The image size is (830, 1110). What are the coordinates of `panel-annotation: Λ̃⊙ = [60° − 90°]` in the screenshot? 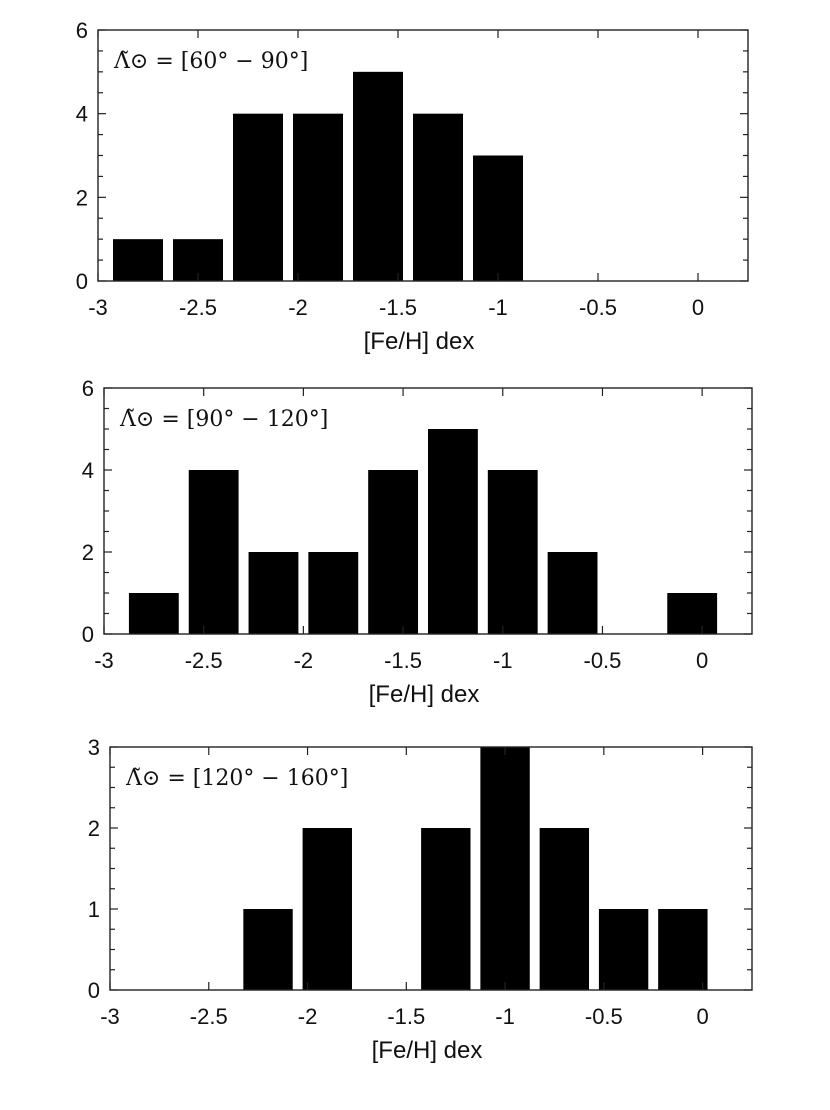 It's located at (210, 61).